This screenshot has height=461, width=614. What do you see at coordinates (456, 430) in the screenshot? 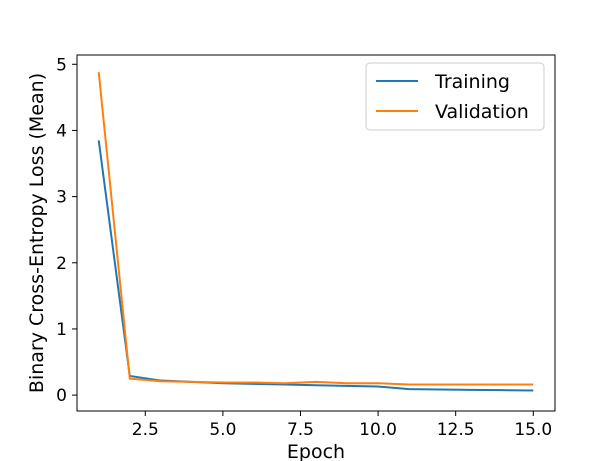
I see `x-tick-label: 12.5` at bounding box center [456, 430].